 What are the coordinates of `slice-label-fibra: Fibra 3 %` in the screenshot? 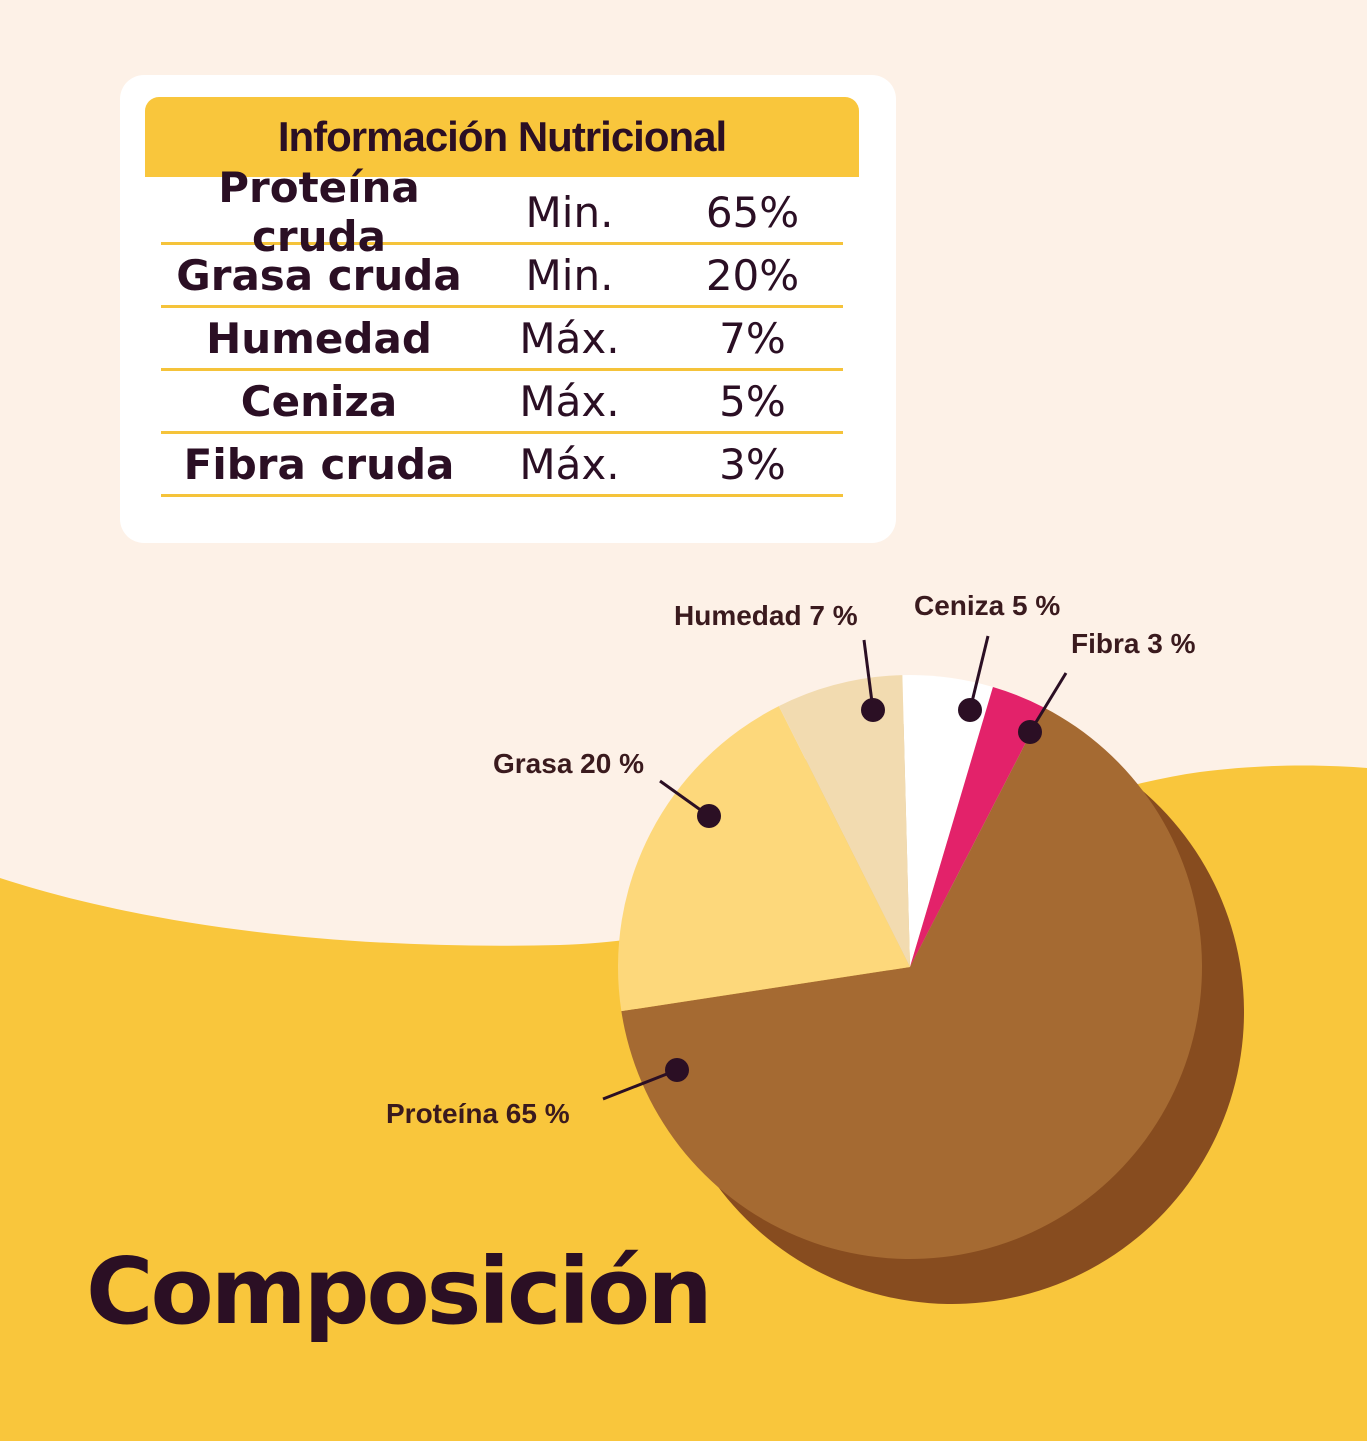 It's located at (1133, 643).